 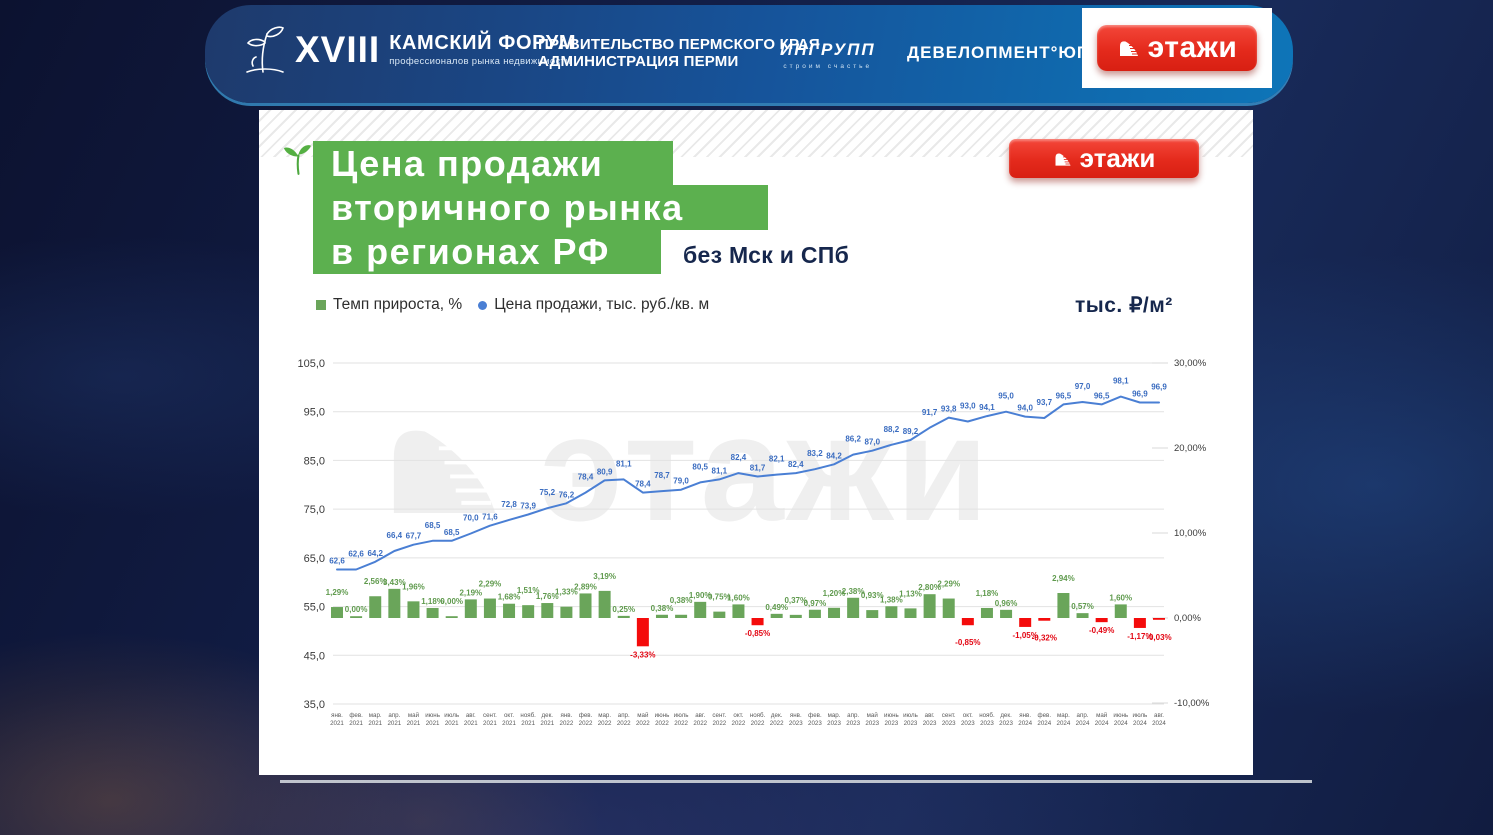 What do you see at coordinates (1006, 603) in the screenshot?
I see `bar-value-label: 0,96%` at bounding box center [1006, 603].